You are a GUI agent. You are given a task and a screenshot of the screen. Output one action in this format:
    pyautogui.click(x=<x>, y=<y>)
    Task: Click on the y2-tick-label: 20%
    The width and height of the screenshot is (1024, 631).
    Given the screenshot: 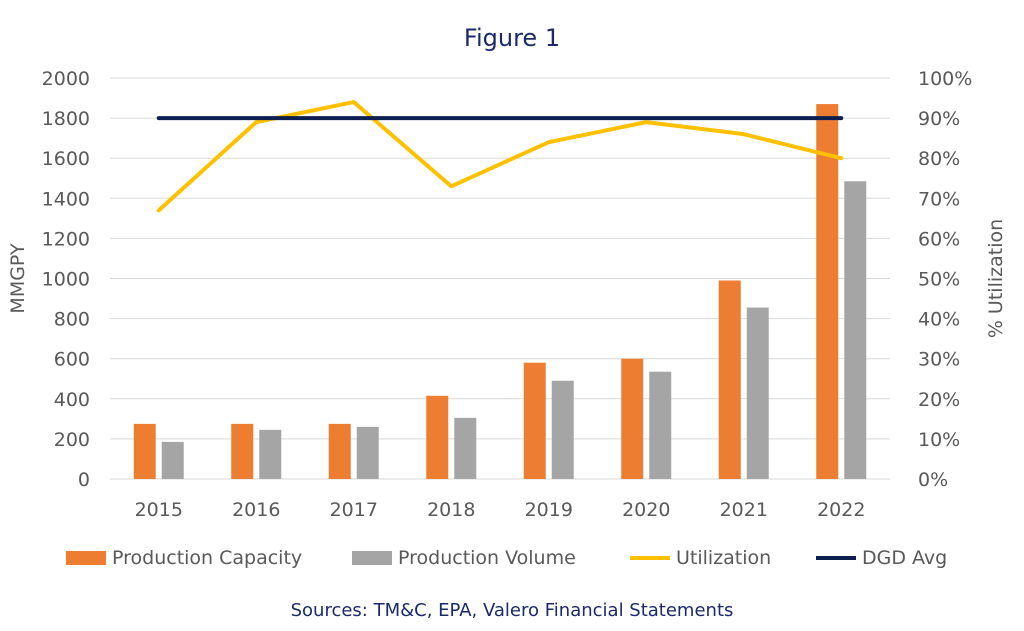 What is the action you would take?
    pyautogui.click(x=939, y=400)
    